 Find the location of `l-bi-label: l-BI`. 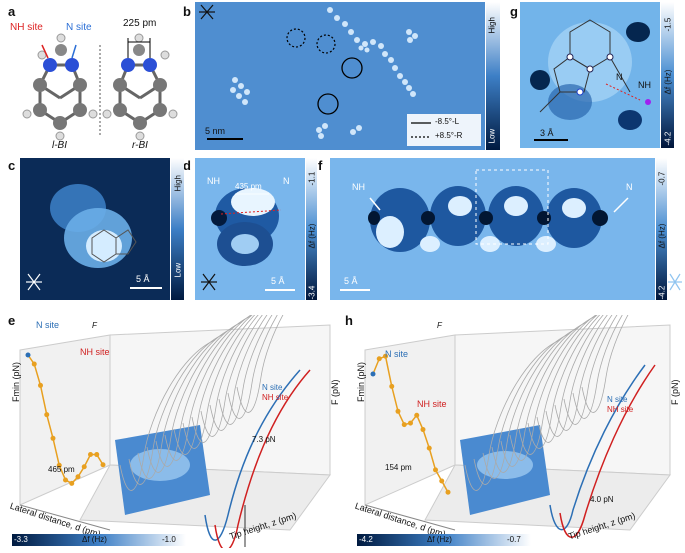

l-bi-label: l-BI is located at coordinates (59, 145).